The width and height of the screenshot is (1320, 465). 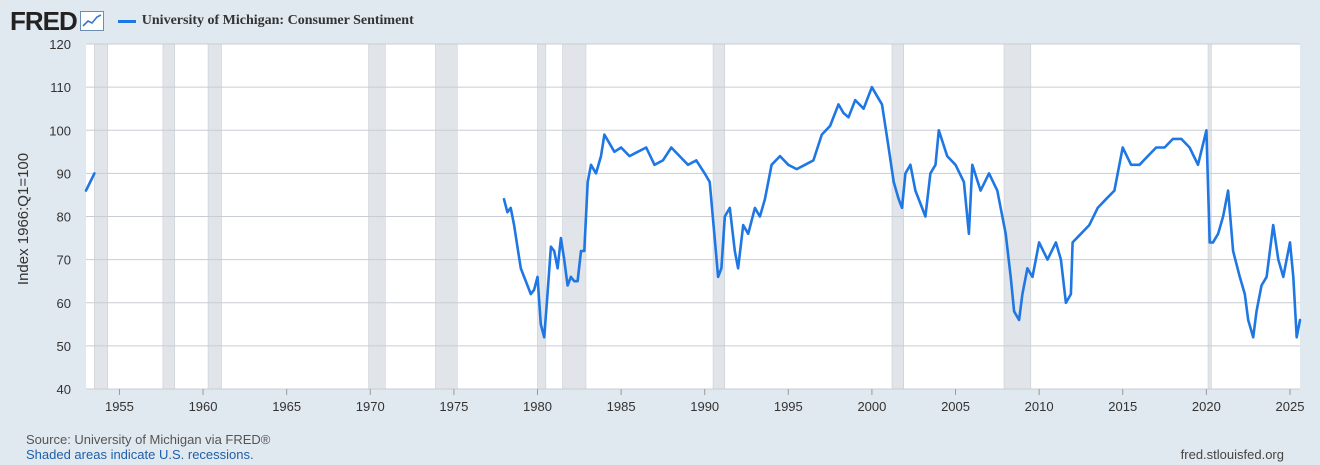 What do you see at coordinates (23, 219) in the screenshot?
I see `y-axis-label: Index 1966:Q1=100` at bounding box center [23, 219].